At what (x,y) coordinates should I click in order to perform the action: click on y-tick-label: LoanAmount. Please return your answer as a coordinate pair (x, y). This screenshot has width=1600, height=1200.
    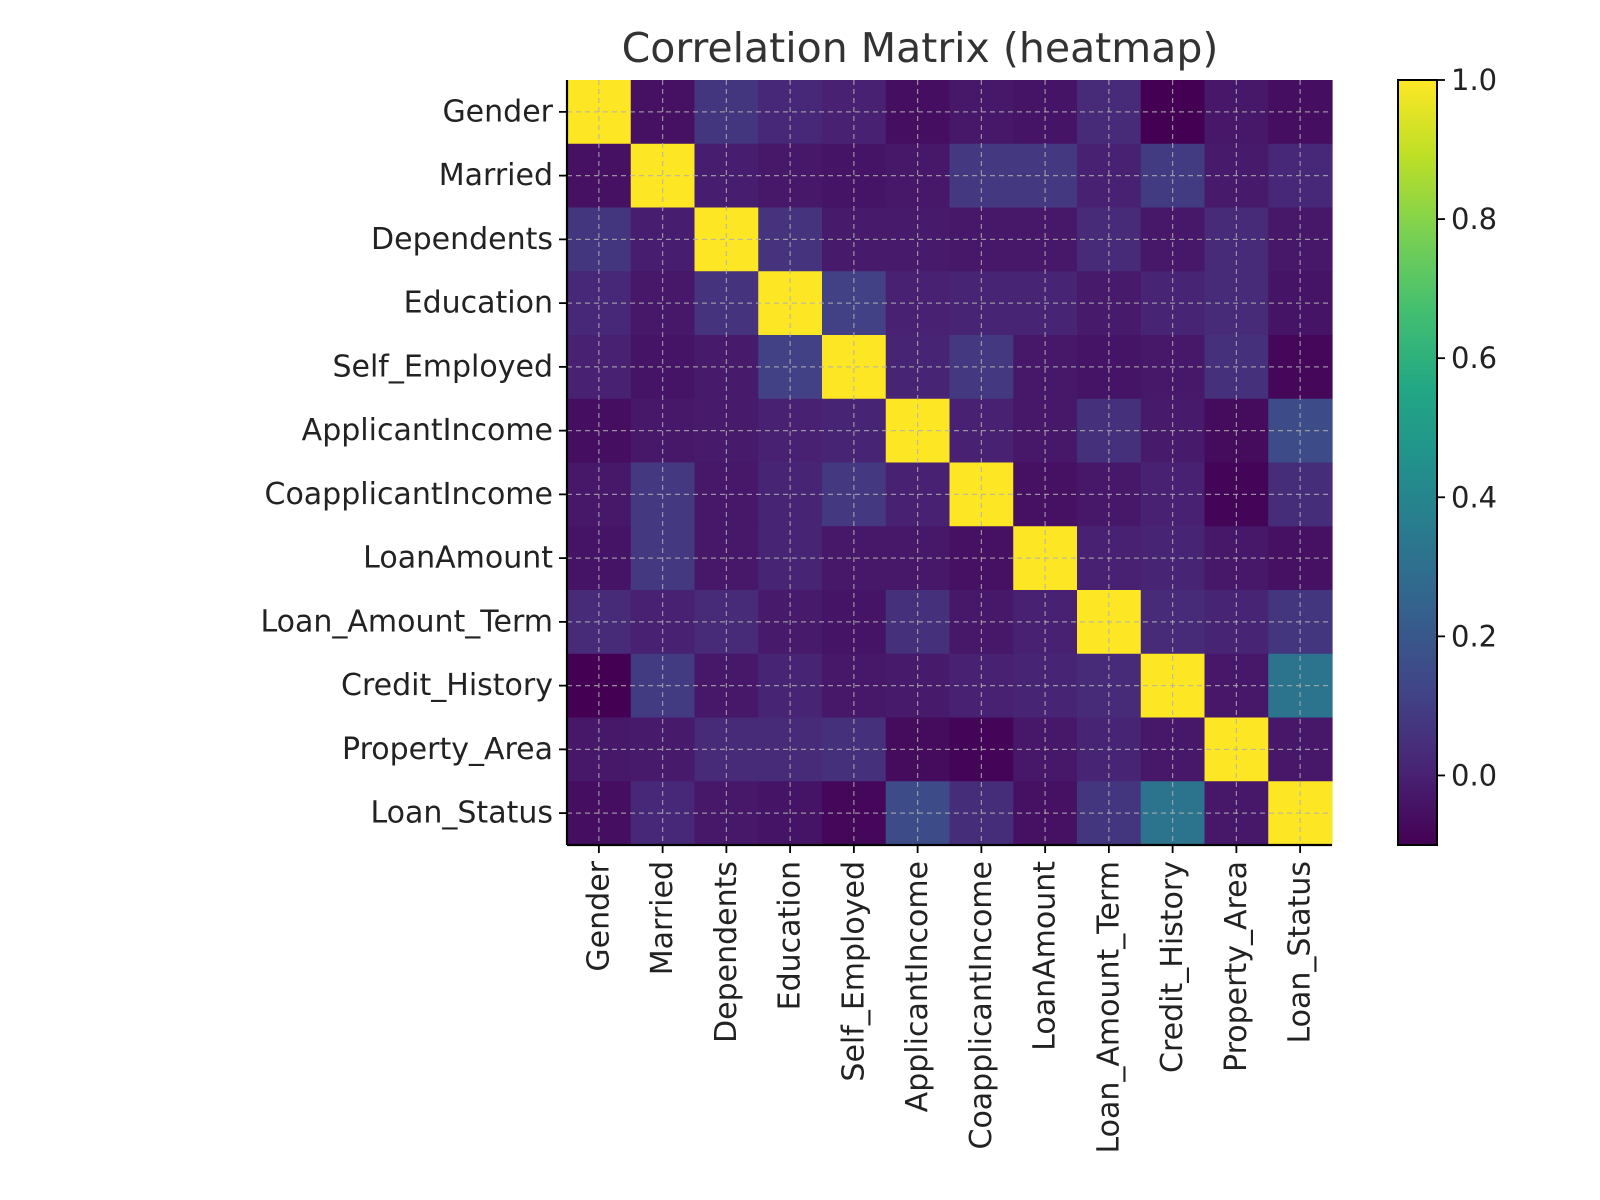
    Looking at the image, I should click on (458, 558).